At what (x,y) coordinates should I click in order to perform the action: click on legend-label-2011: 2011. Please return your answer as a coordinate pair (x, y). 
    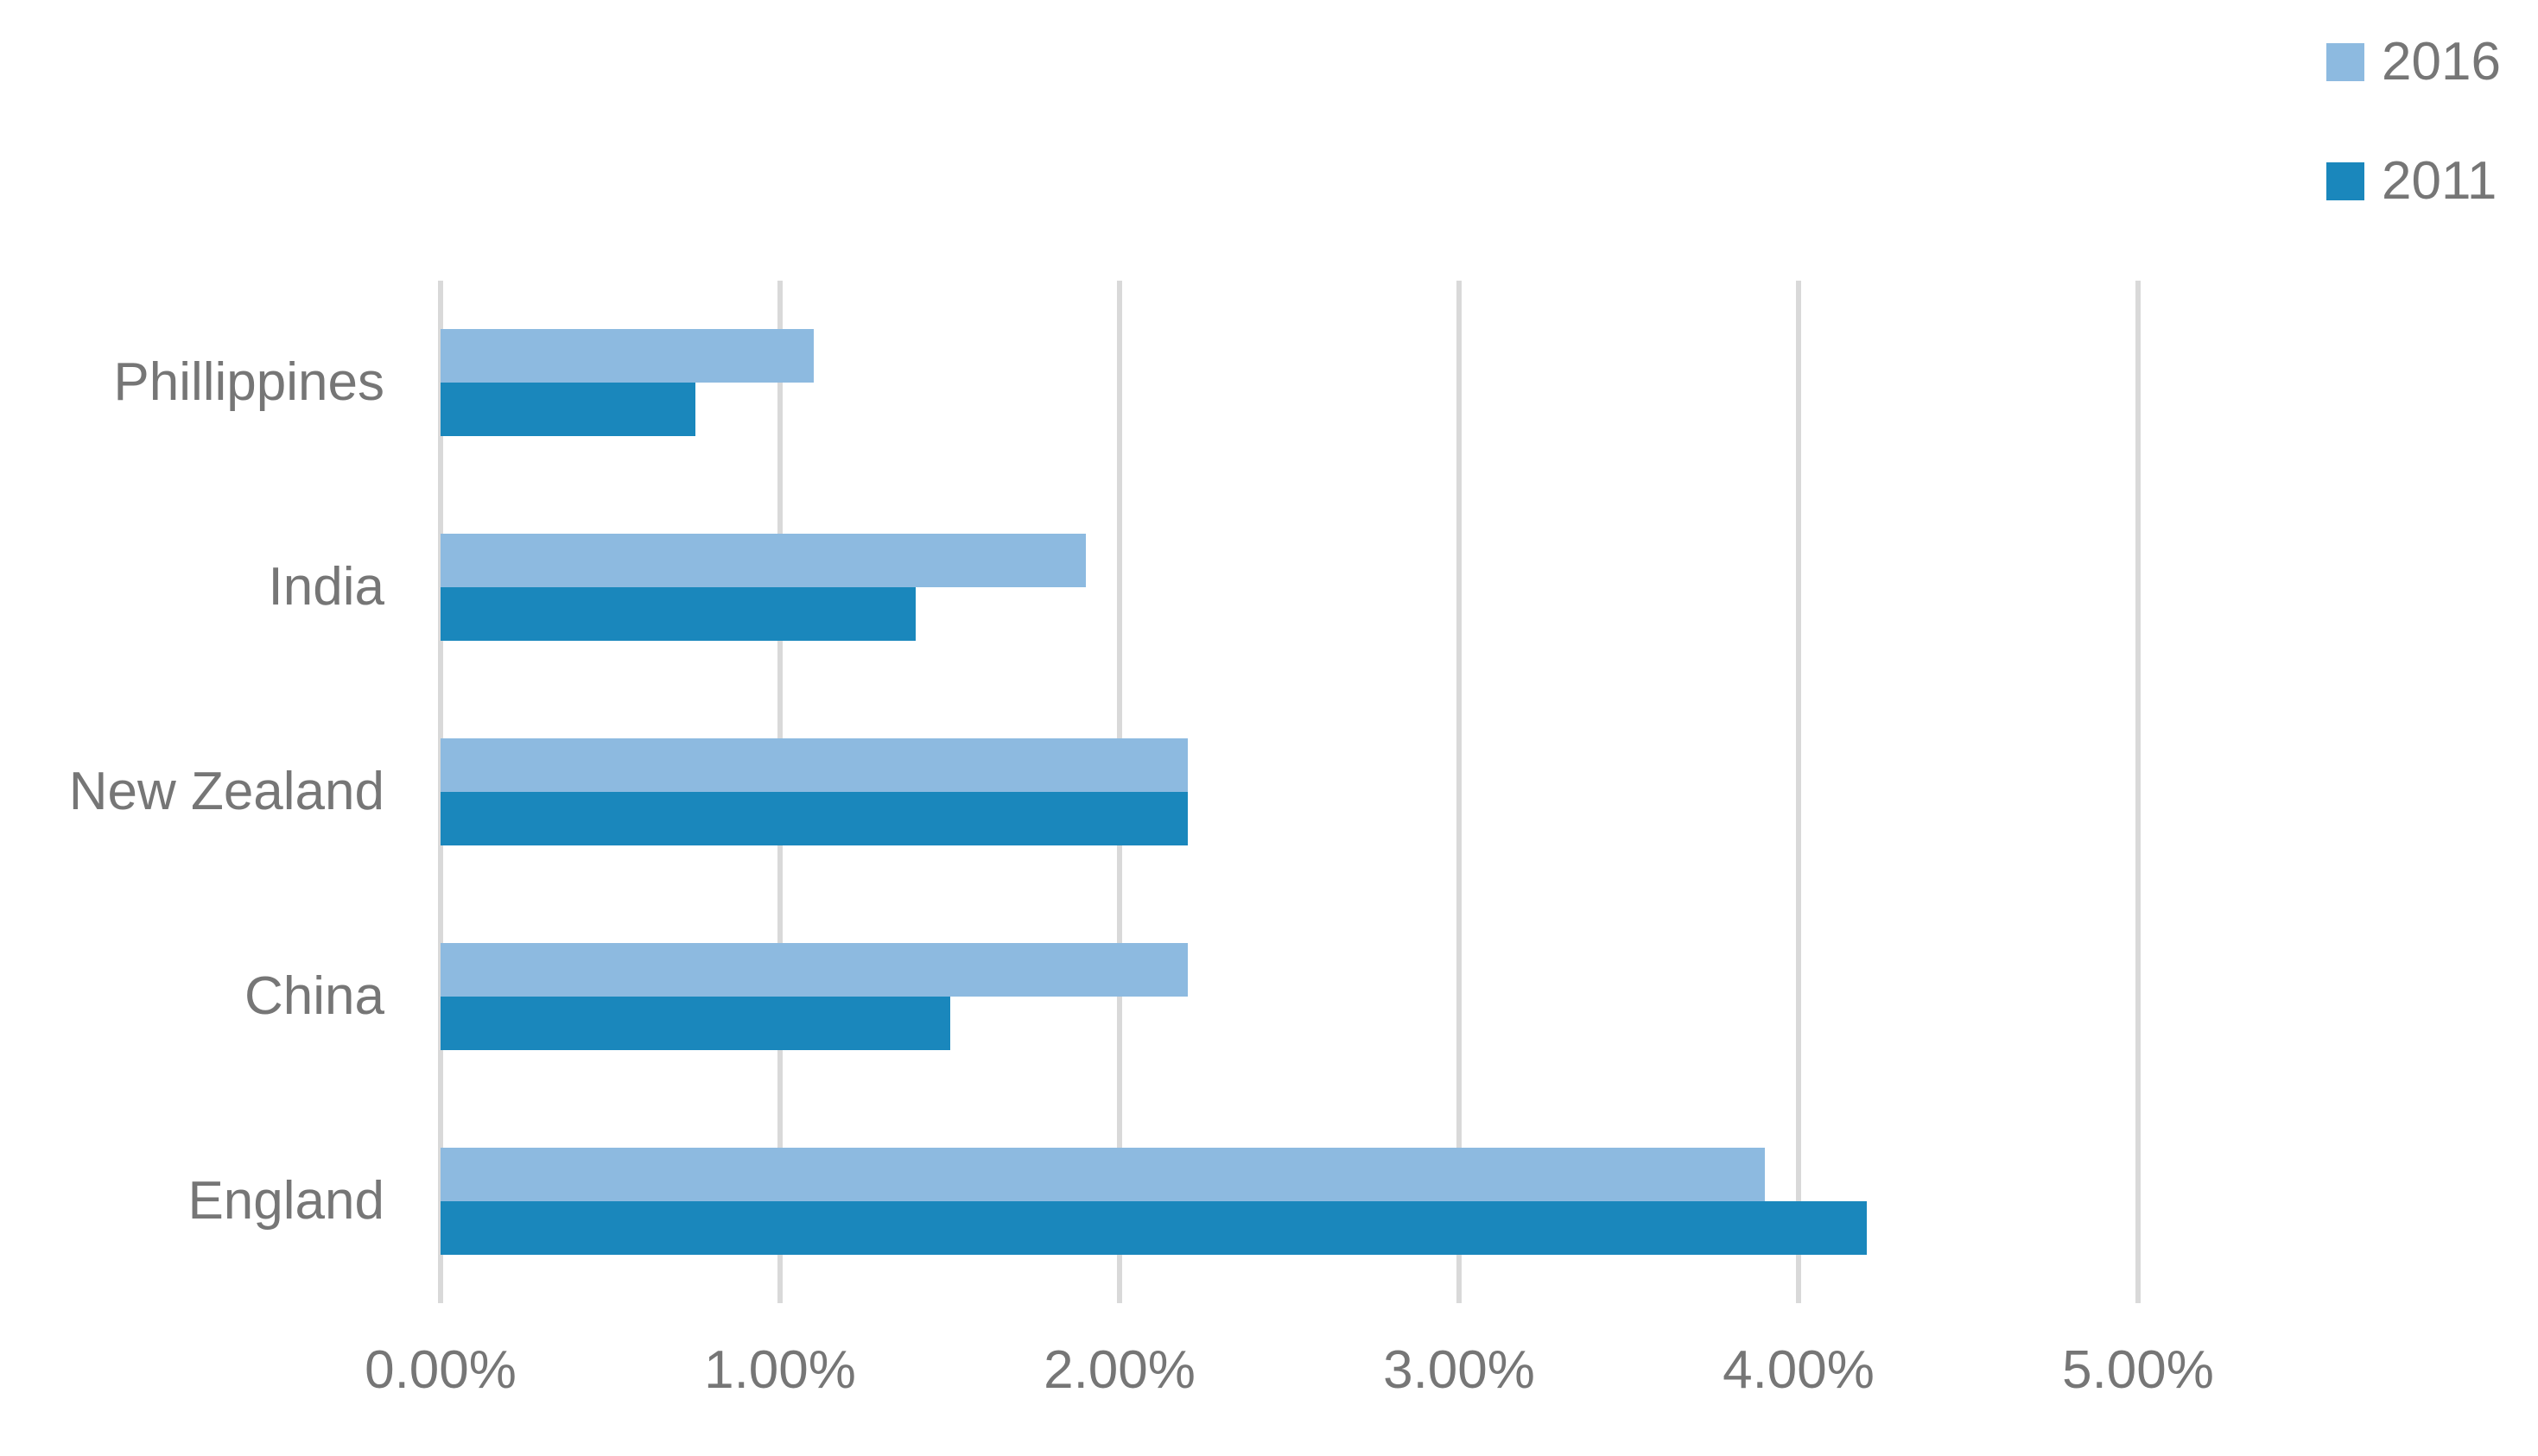
    Looking at the image, I should click on (2440, 181).